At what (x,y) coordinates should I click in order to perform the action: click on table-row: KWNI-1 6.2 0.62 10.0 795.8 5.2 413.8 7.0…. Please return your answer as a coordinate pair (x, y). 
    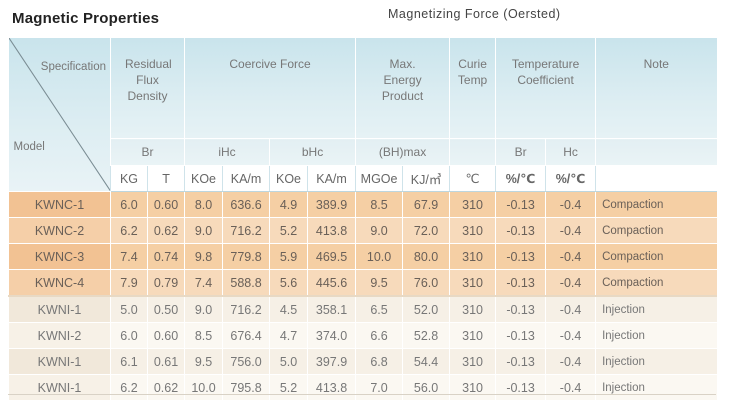
    Looking at the image, I should click on (362, 387).